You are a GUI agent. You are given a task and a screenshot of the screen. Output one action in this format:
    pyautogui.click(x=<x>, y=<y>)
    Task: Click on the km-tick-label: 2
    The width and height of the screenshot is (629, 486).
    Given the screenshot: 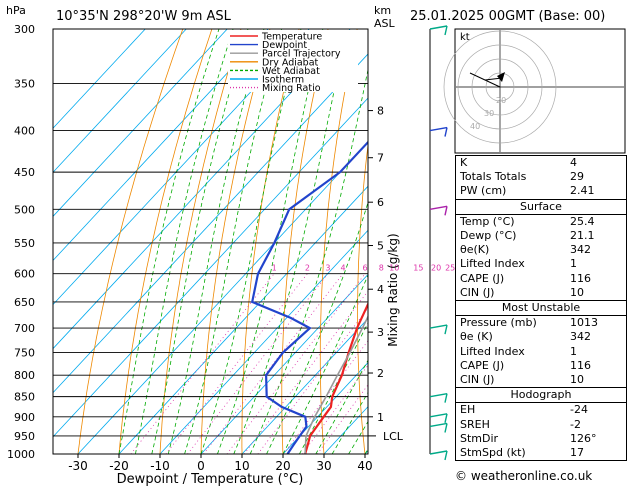 What is the action you would take?
    pyautogui.click(x=380, y=373)
    